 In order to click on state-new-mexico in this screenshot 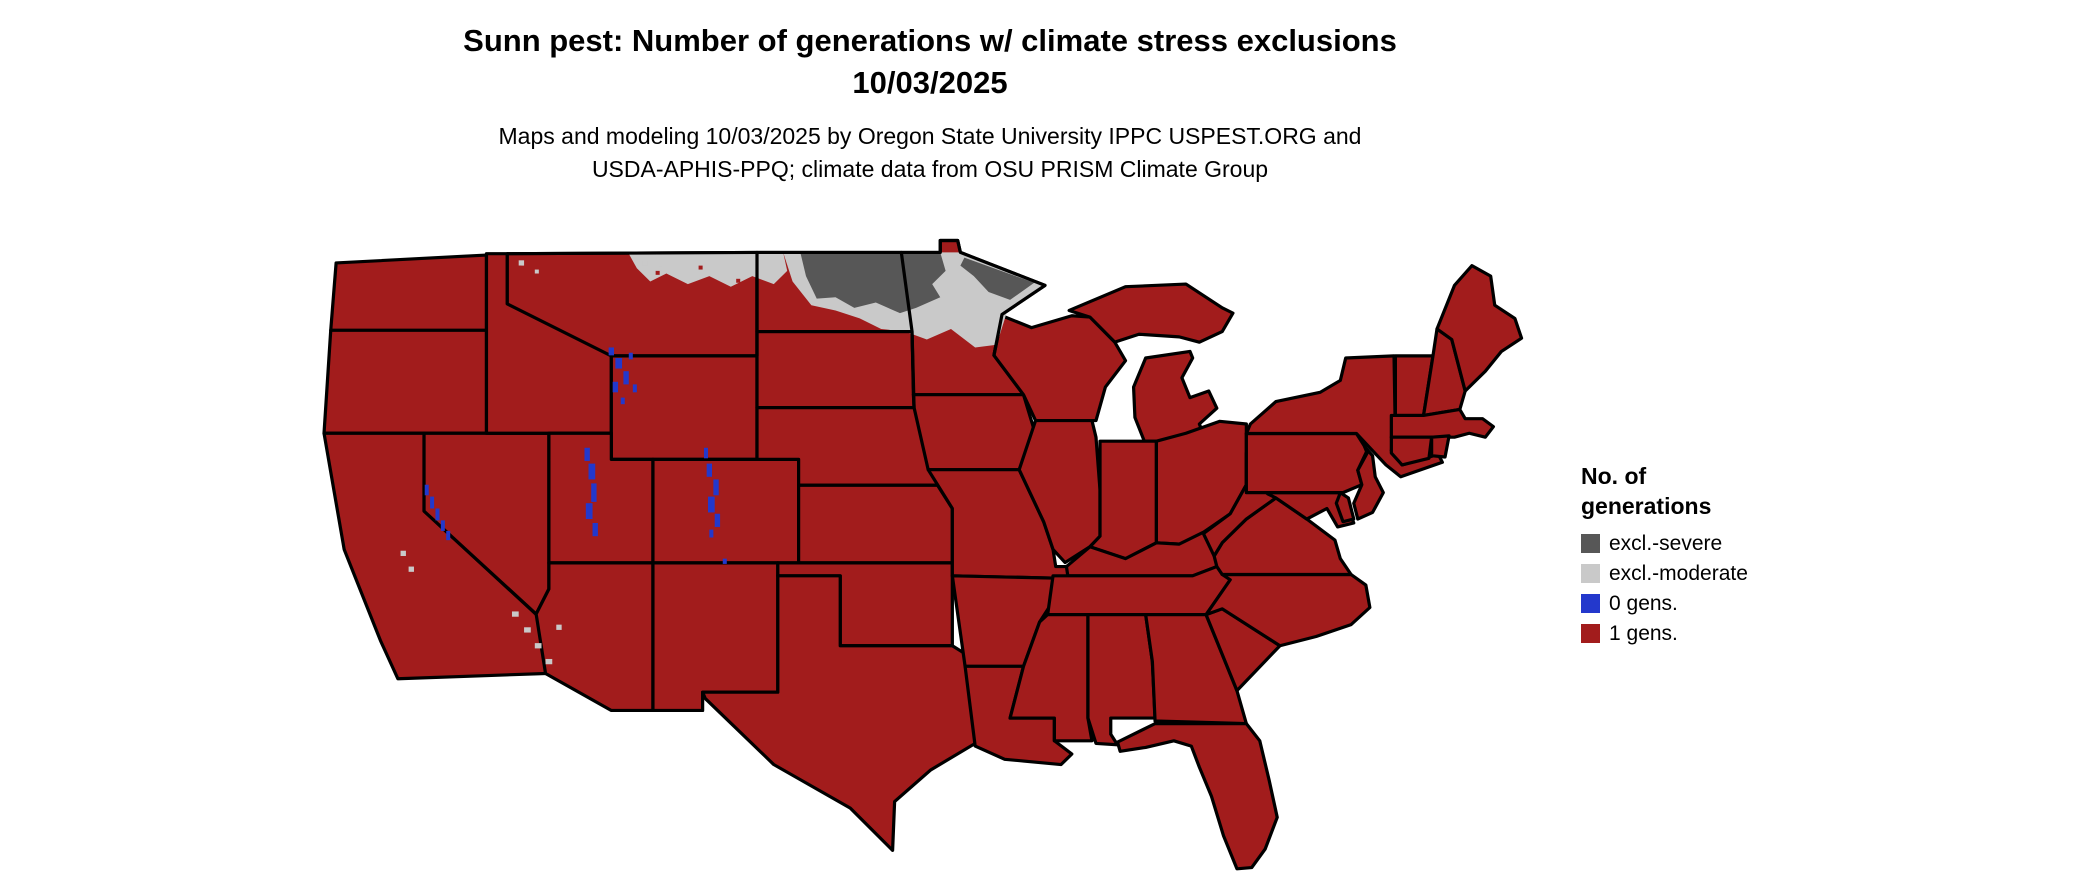, I will do `click(715, 637)`.